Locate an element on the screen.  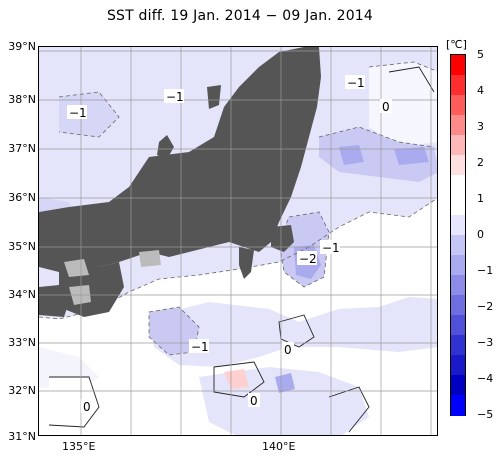
lat-label-32: 32°N is located at coordinates (22, 390).